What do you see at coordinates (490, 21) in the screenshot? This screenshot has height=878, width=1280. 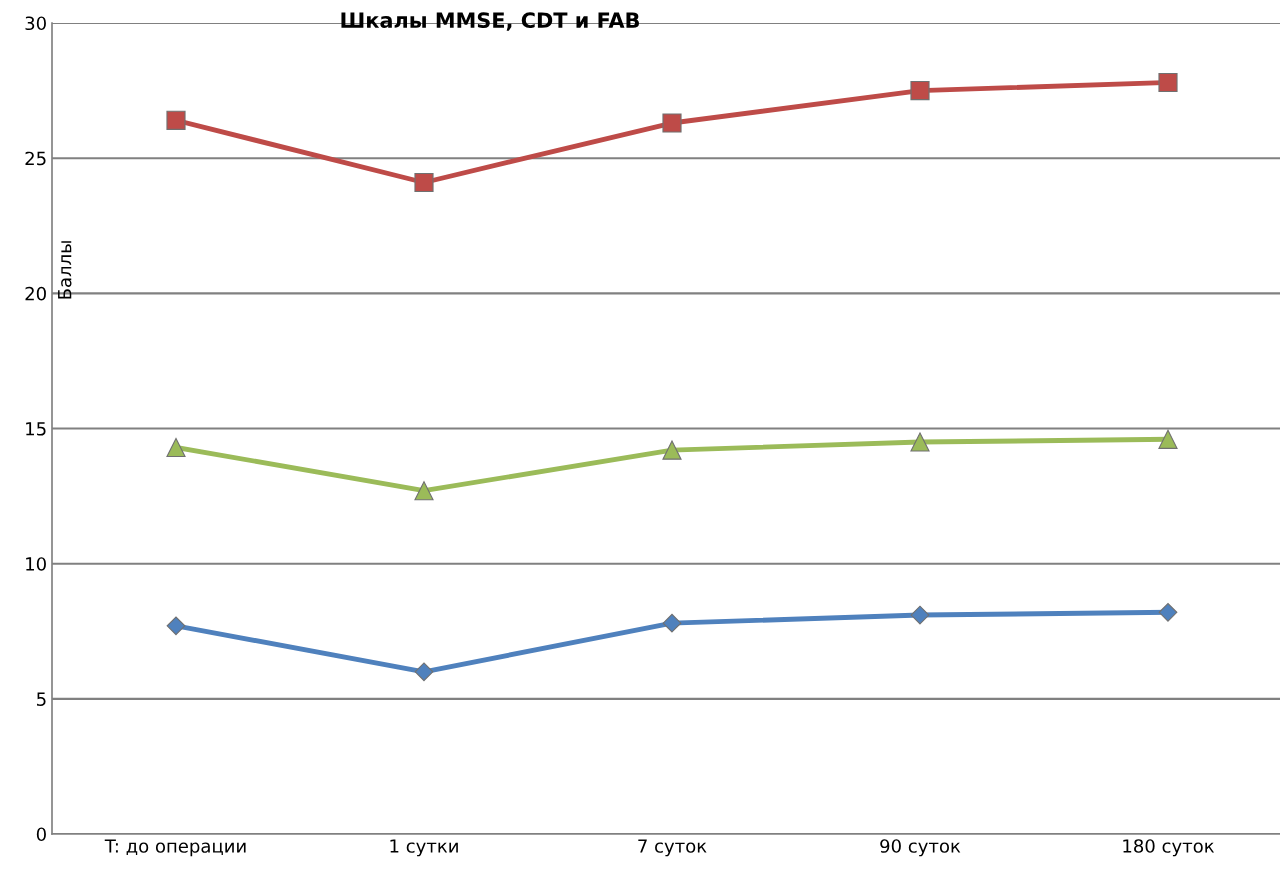 I see `chart-title: Шкалы MMSE, CDT и FAB` at bounding box center [490, 21].